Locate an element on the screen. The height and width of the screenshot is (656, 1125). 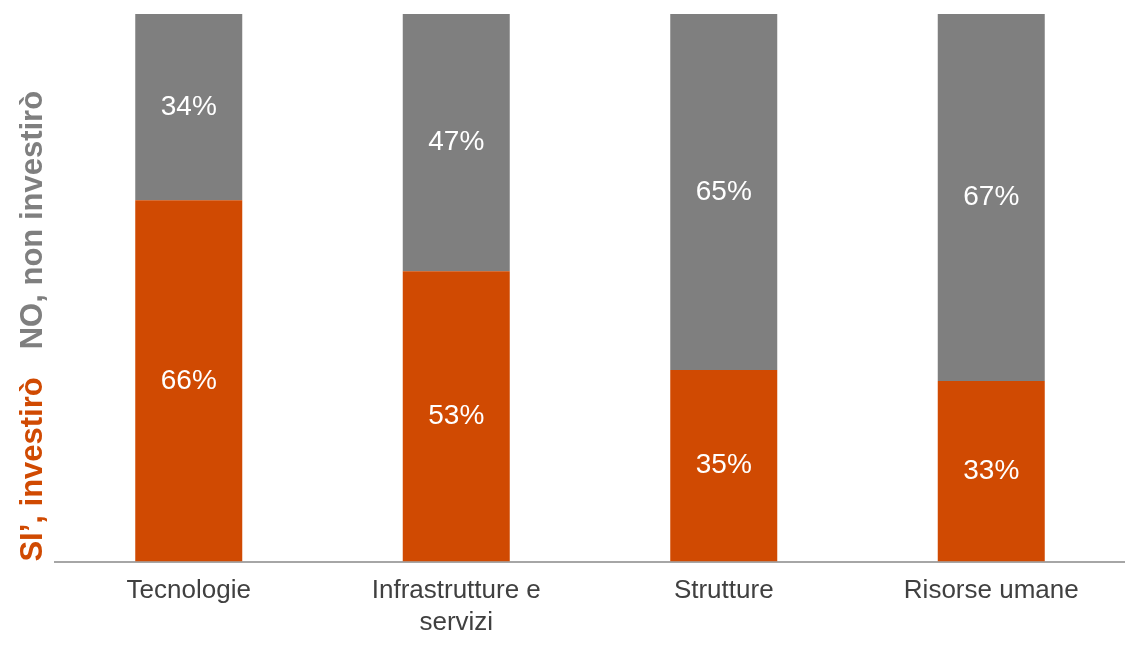
data-label: 66% is located at coordinates (188, 379).